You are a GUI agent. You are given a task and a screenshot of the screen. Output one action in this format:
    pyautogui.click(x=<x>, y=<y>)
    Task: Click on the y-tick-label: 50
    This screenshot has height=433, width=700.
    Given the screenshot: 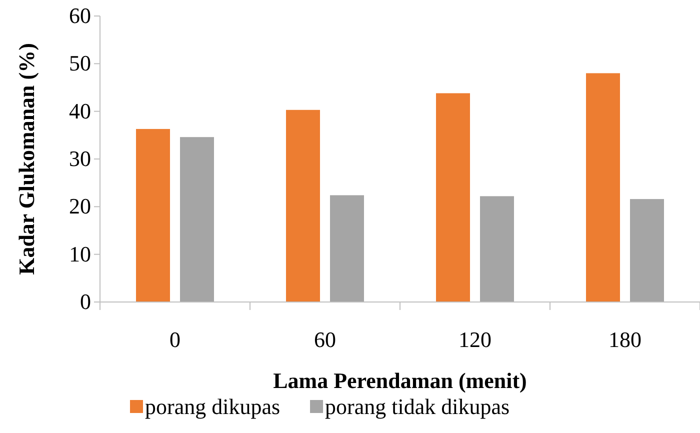 What is the action you would take?
    pyautogui.click(x=80, y=63)
    